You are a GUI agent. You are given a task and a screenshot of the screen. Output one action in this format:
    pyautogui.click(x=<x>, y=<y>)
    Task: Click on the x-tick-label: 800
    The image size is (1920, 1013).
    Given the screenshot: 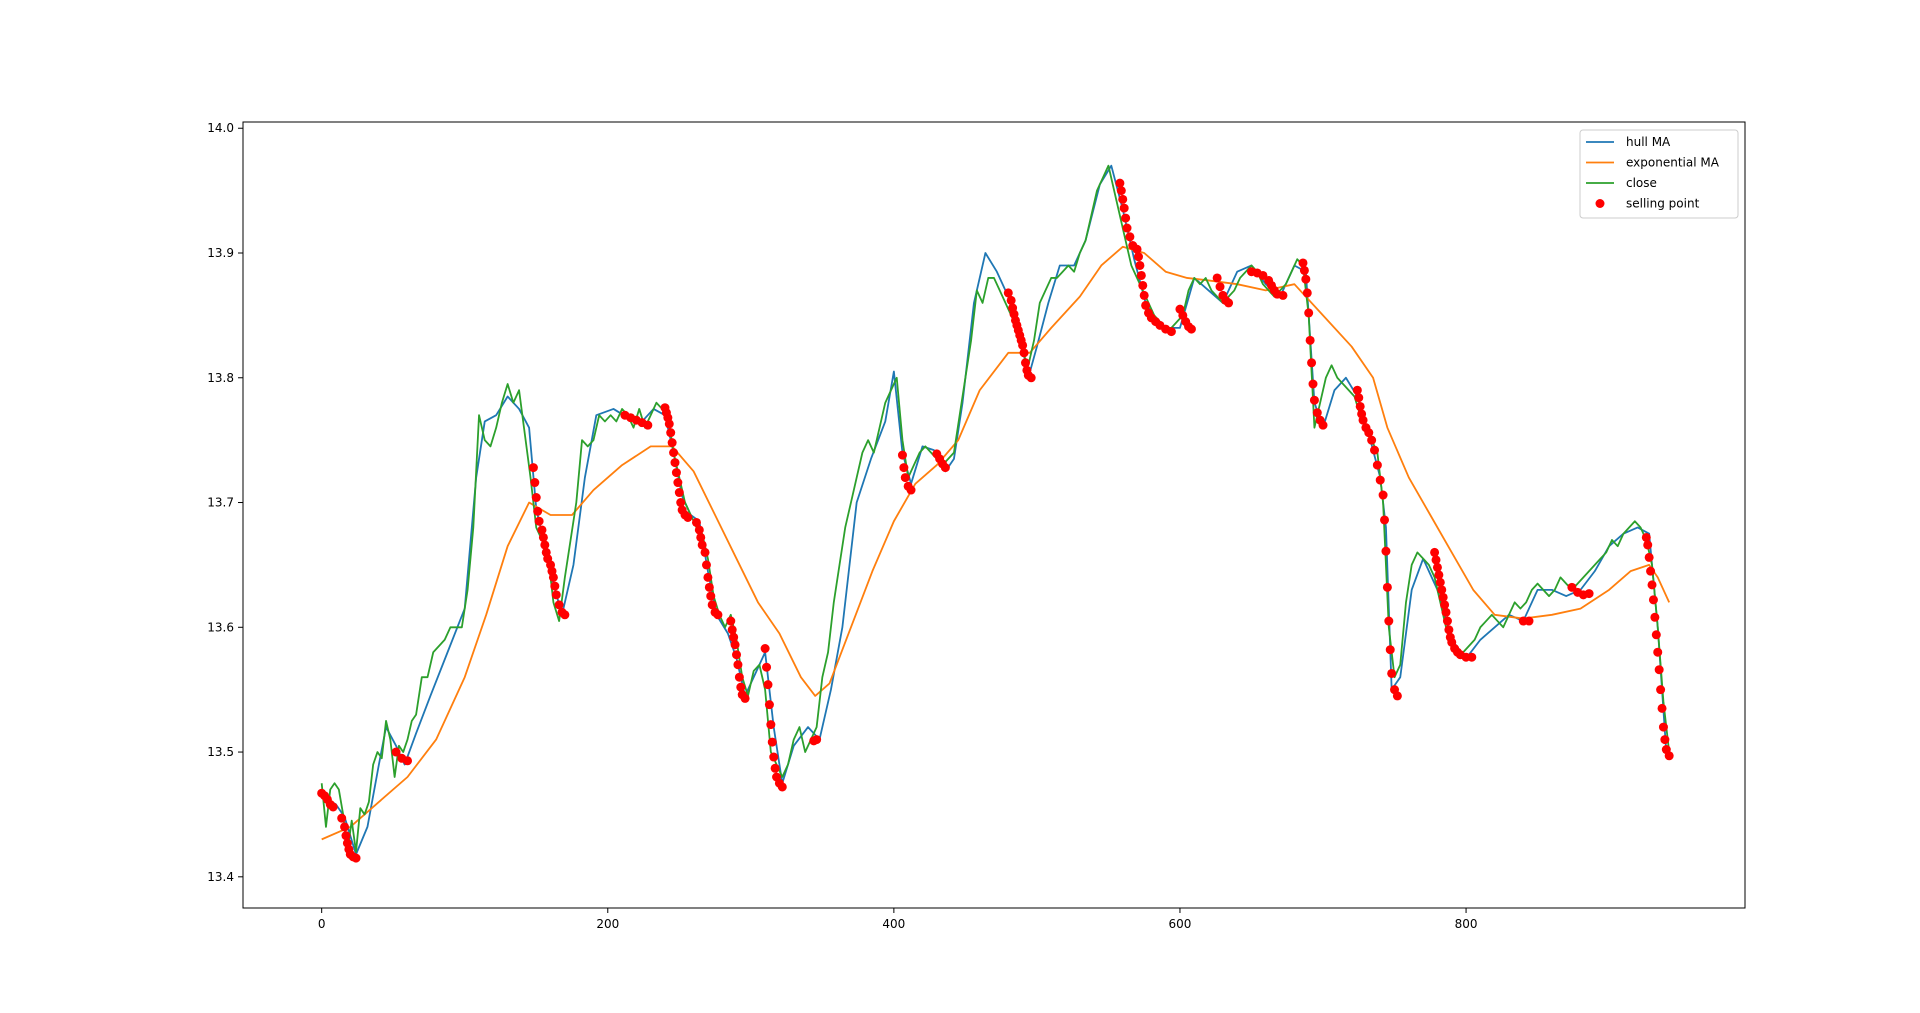 What is the action you would take?
    pyautogui.click(x=1466, y=924)
    